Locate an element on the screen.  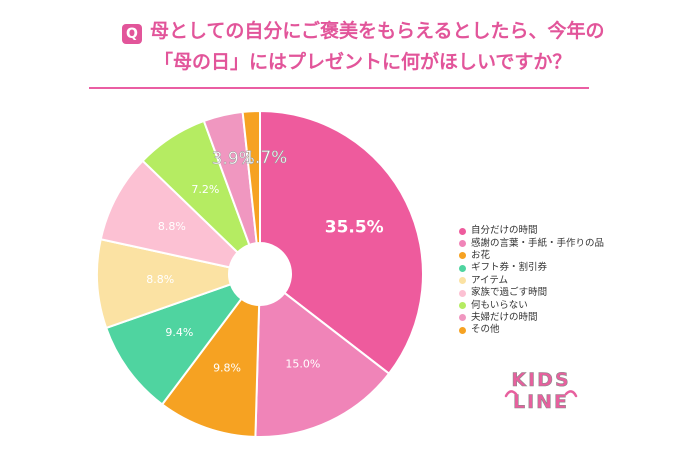
slice-label: 3.9% is located at coordinates (233, 159).